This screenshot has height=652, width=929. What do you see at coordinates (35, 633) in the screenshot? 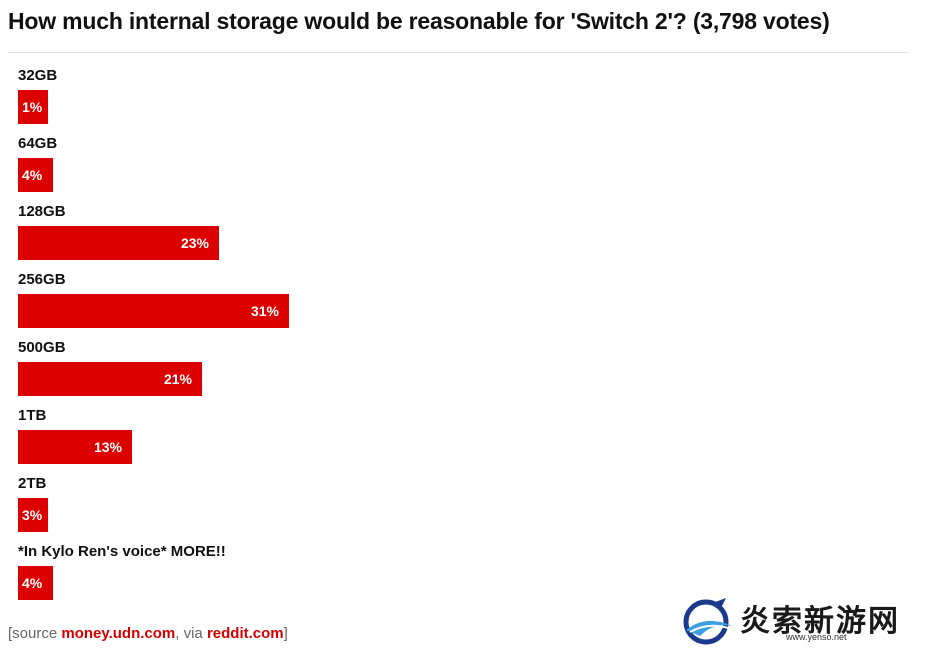
I see `source-prefix: [source` at bounding box center [35, 633].